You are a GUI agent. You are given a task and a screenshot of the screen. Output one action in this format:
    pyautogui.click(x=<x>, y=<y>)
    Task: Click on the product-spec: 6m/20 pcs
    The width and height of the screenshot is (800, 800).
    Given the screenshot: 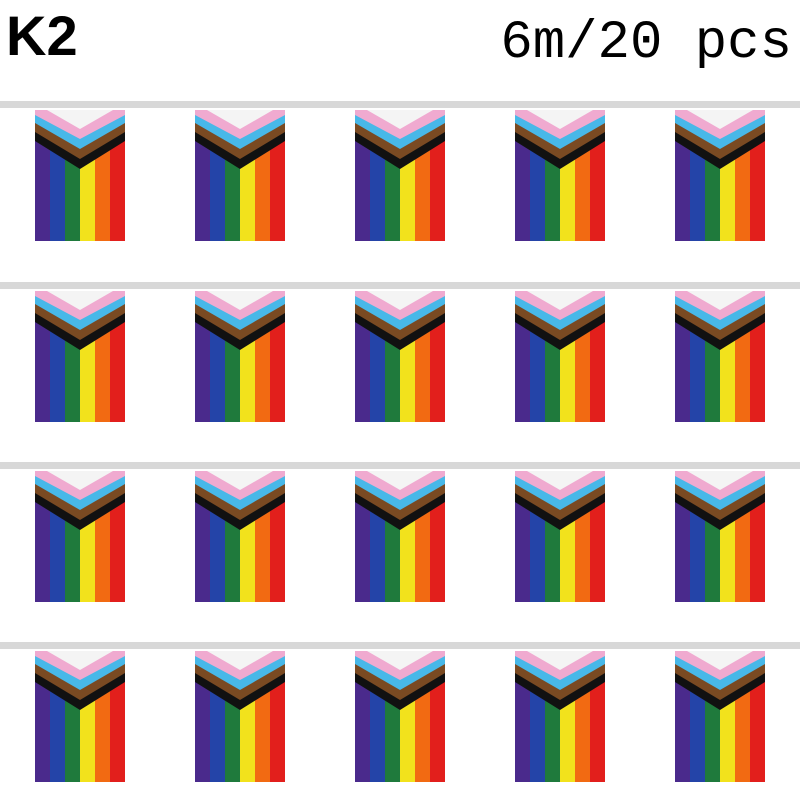 What is the action you would take?
    pyautogui.click(x=646, y=43)
    